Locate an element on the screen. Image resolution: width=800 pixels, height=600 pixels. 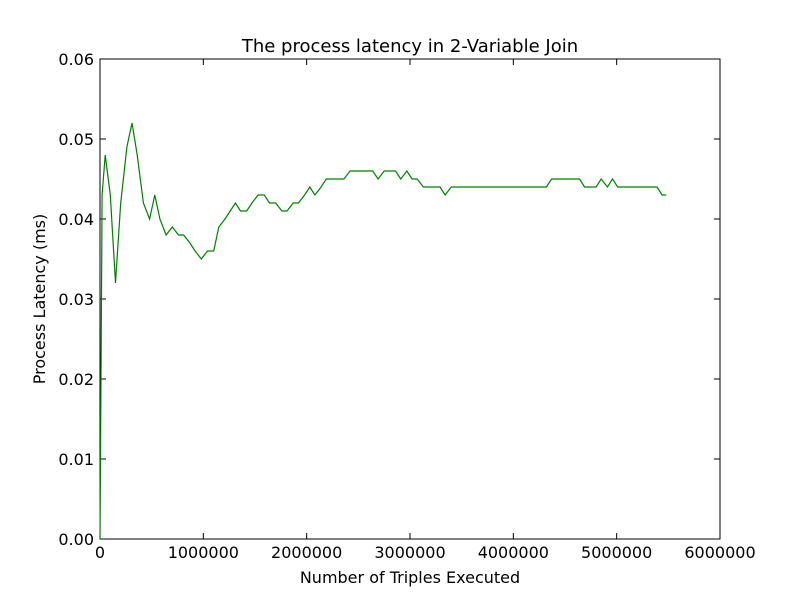
x-tick-label: 6000000 is located at coordinates (719, 552).